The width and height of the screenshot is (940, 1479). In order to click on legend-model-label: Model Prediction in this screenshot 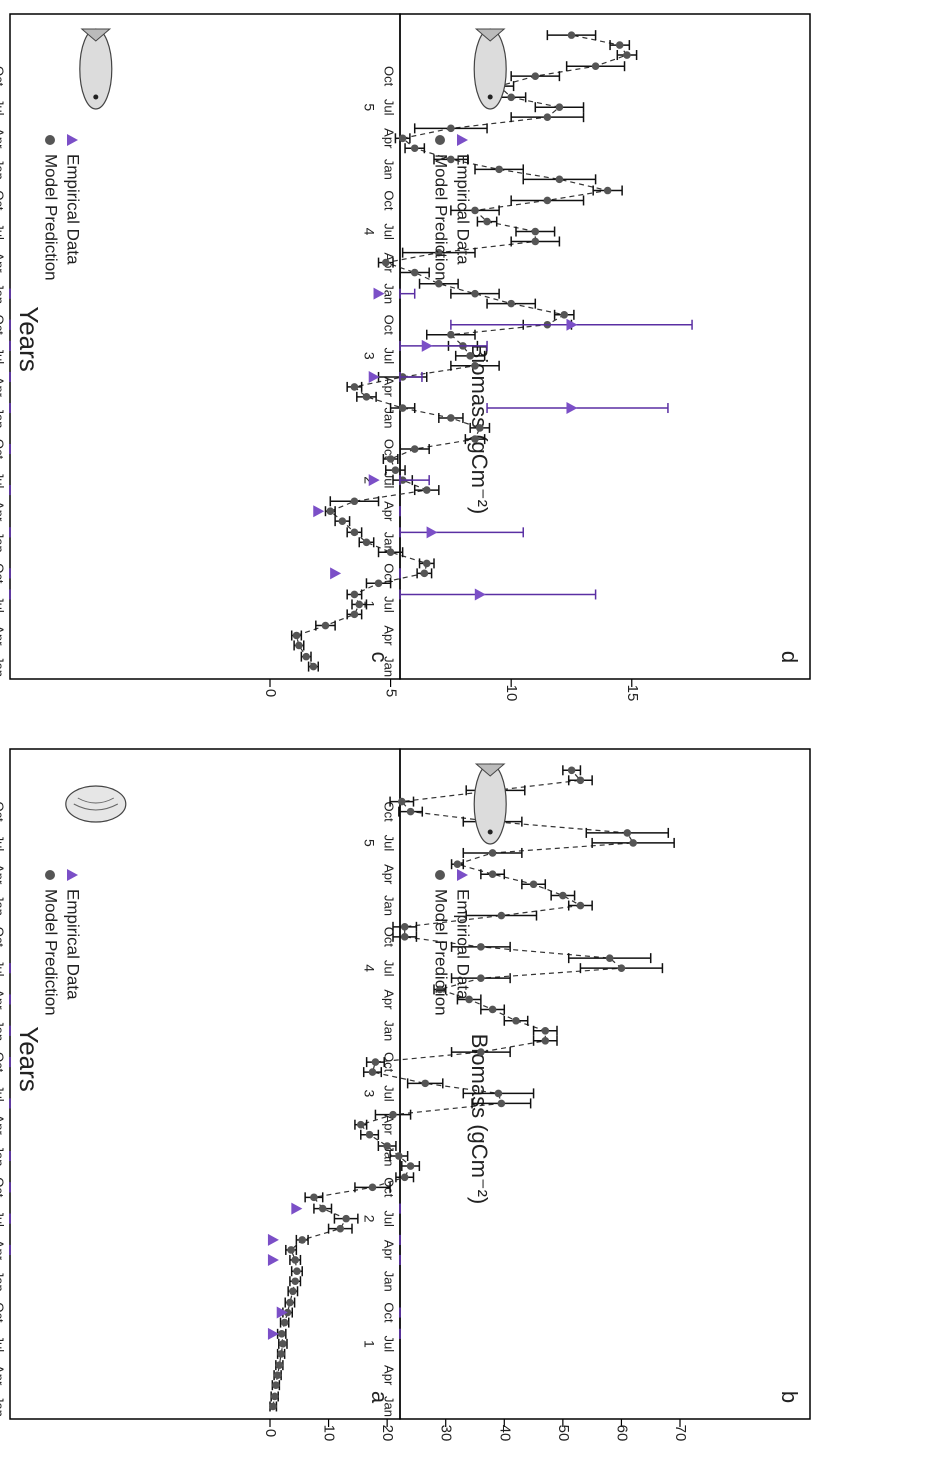, I will do `click(441, 952)`.